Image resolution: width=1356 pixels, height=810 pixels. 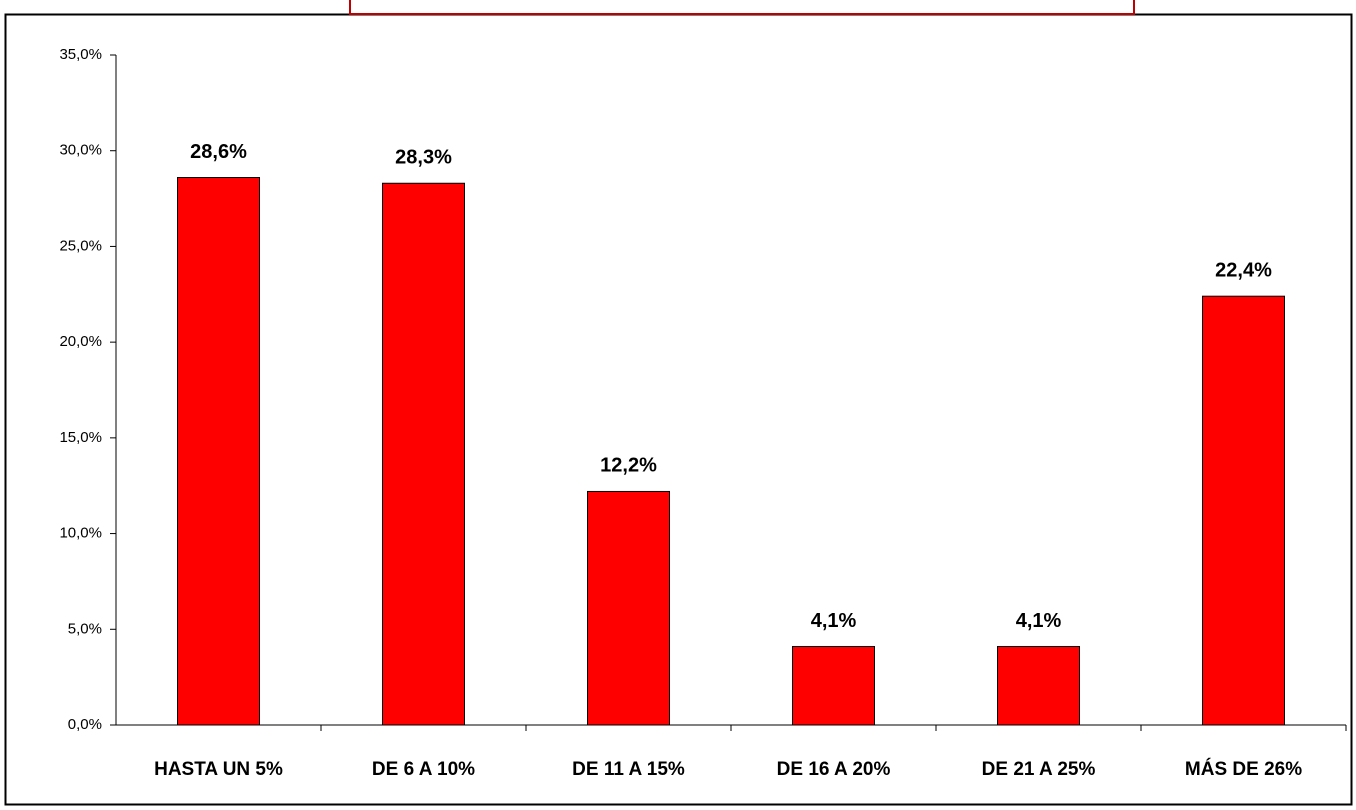 I want to click on data-label: 28,3%, so click(x=423, y=158).